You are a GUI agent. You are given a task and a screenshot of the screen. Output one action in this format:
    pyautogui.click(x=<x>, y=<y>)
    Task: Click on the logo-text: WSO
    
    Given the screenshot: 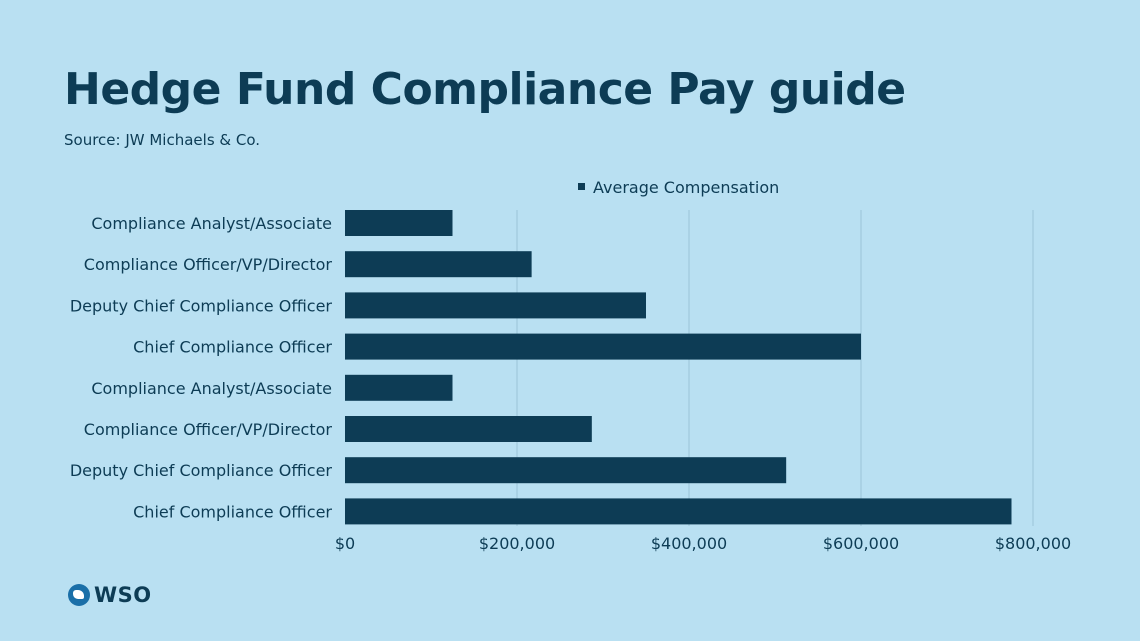 What is the action you would take?
    pyautogui.click(x=123, y=595)
    